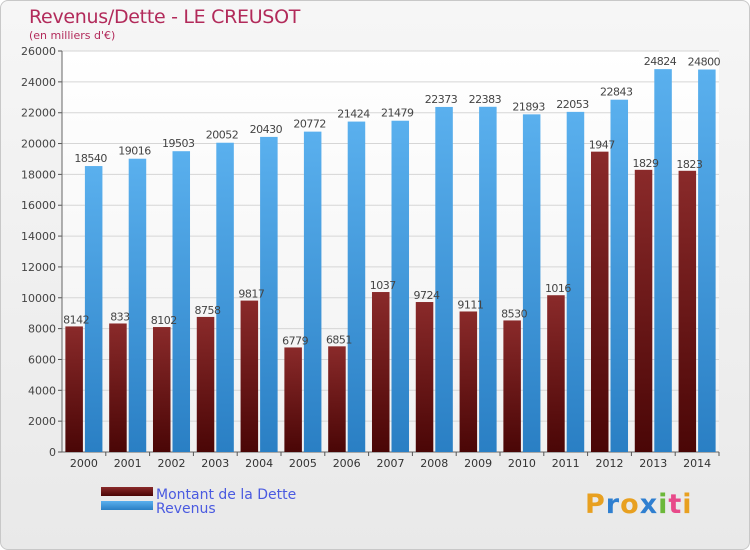 The height and width of the screenshot is (550, 750). I want to click on data-label-revenus: 21893, so click(528, 106).